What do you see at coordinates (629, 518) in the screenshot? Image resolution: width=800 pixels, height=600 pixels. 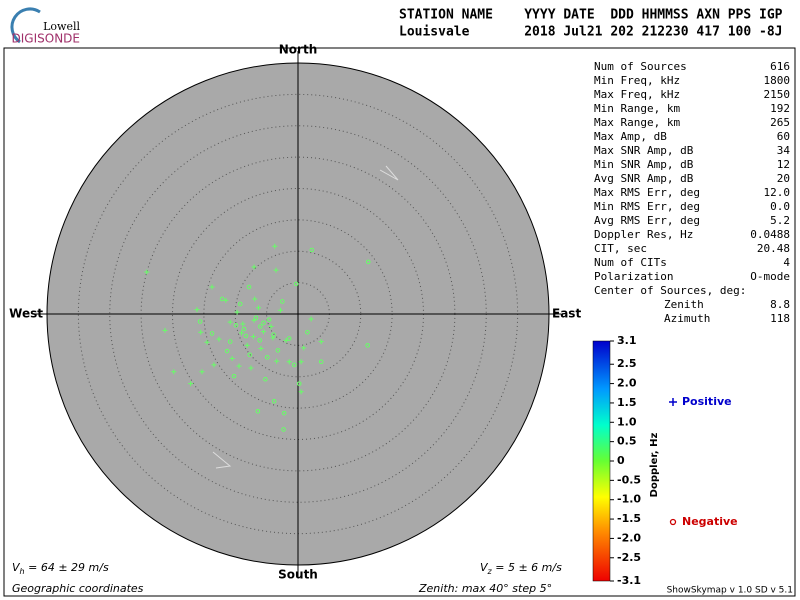 I see `colorbar-tick-label: -1.5` at bounding box center [629, 518].